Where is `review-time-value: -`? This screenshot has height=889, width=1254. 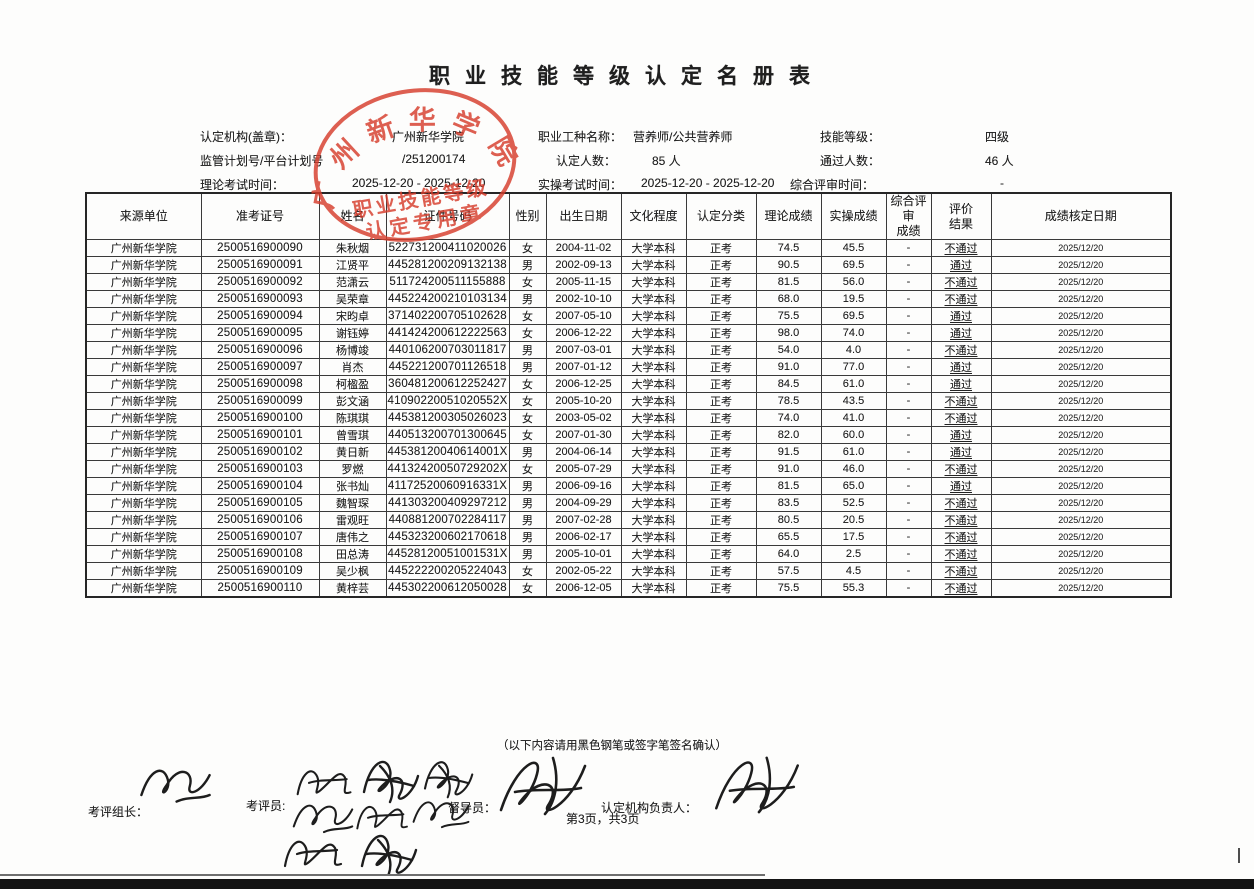
review-time-value: - is located at coordinates (1002, 183).